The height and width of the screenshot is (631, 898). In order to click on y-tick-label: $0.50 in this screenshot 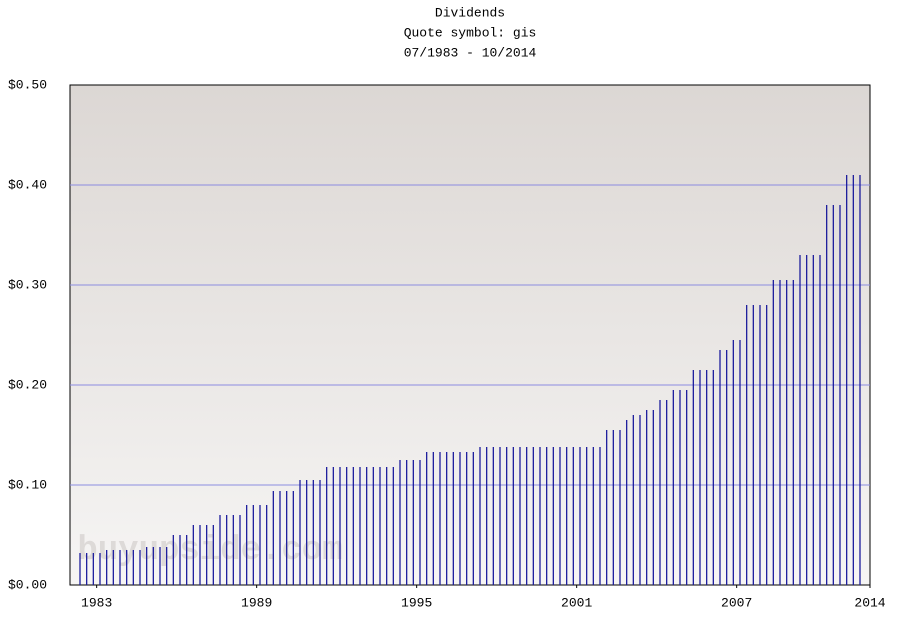, I will do `click(27, 84)`.